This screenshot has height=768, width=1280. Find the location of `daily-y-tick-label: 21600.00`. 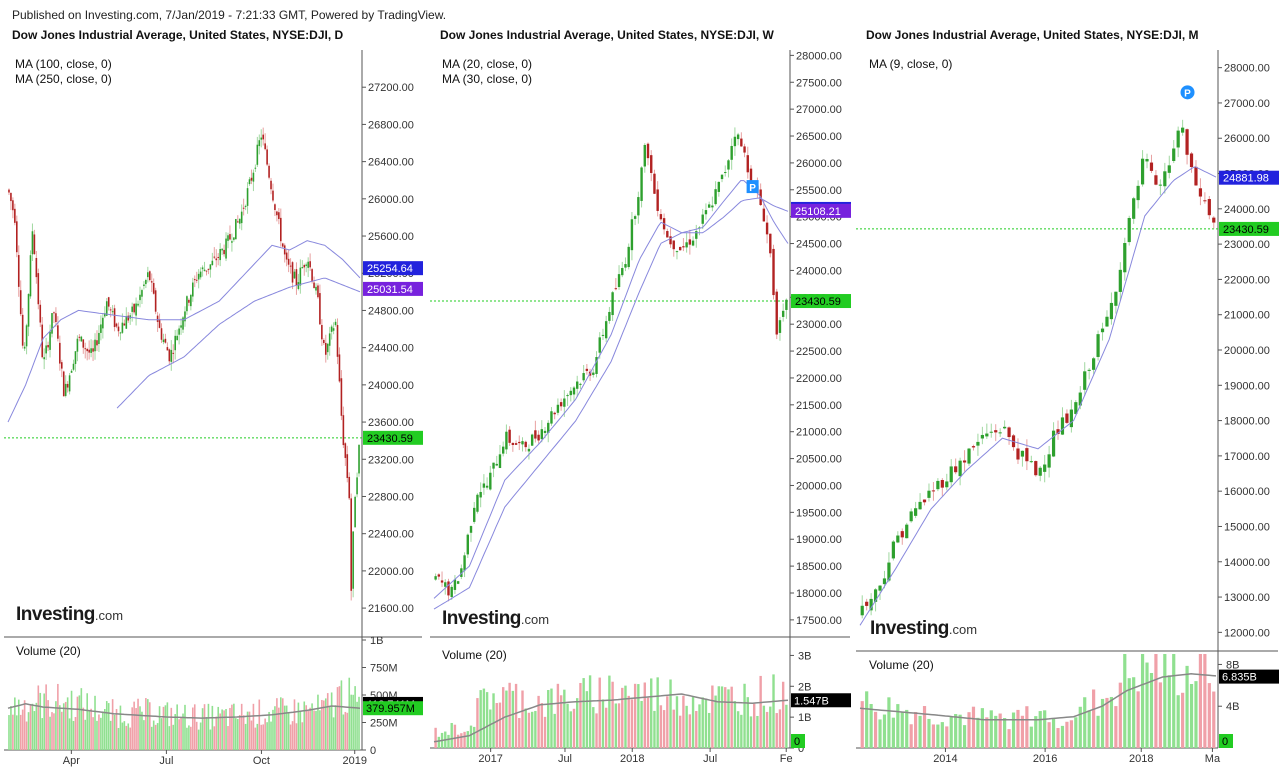

daily-y-tick-label: 21600.00 is located at coordinates (391, 609).